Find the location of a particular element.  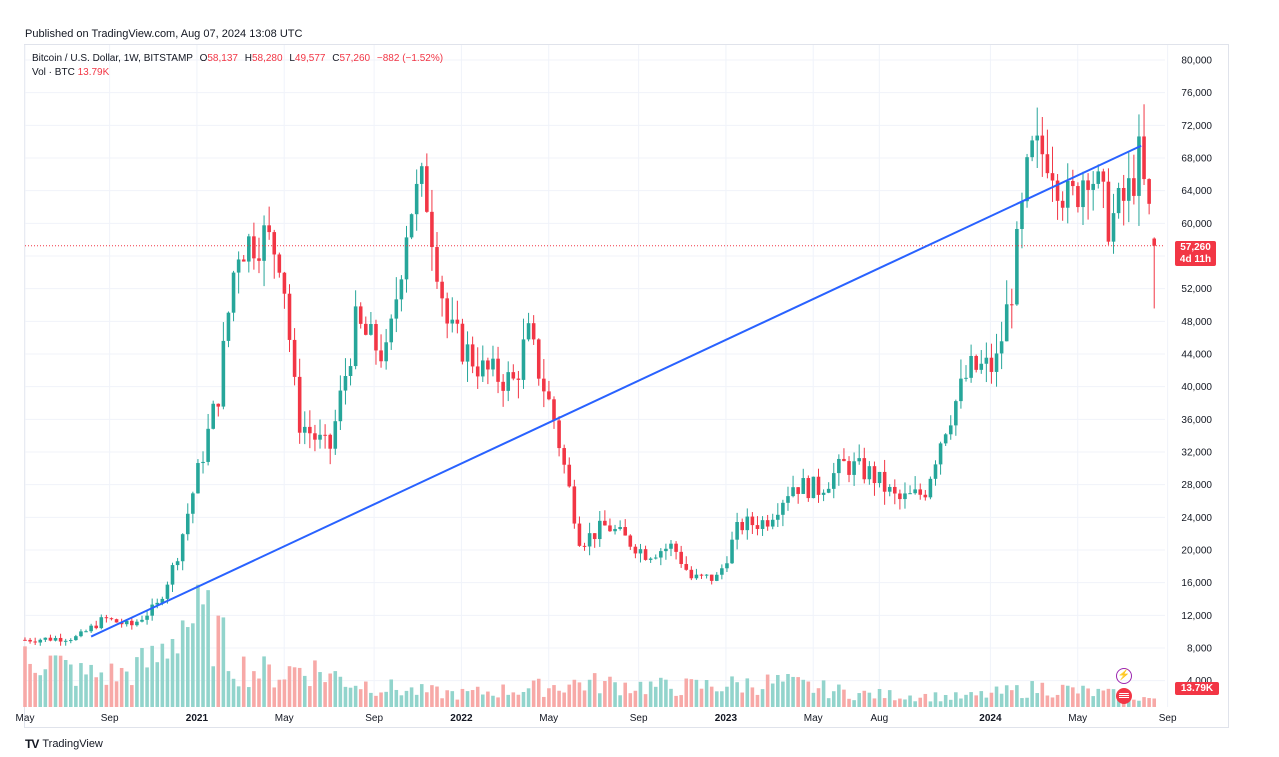

brand-name: TradingView is located at coordinates (72, 744).